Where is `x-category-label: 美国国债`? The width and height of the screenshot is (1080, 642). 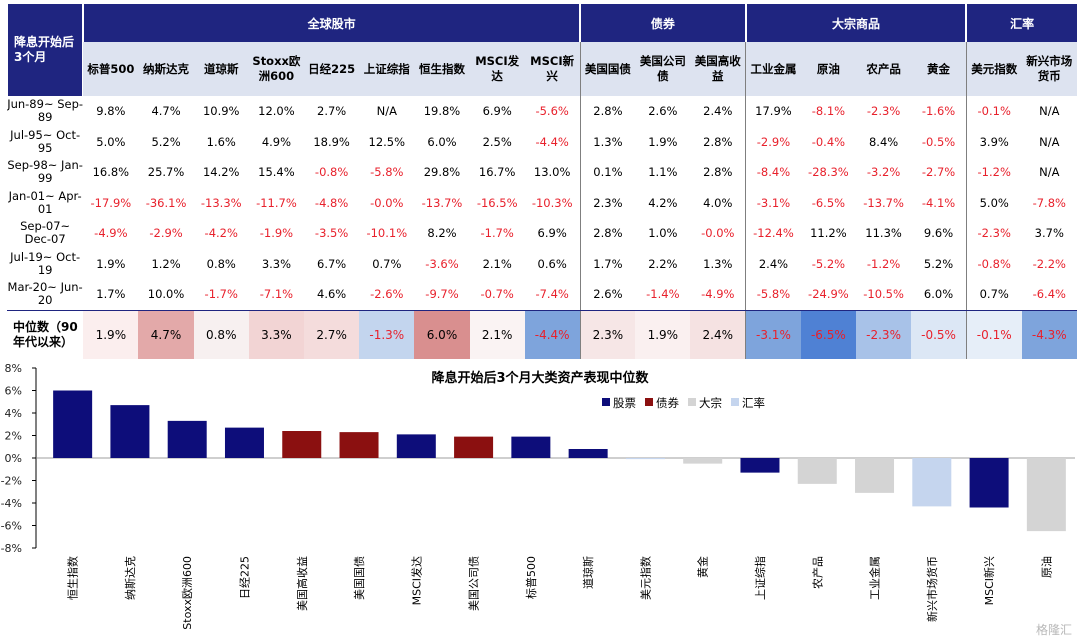
x-category-label: 美国国债 is located at coordinates (359, 578).